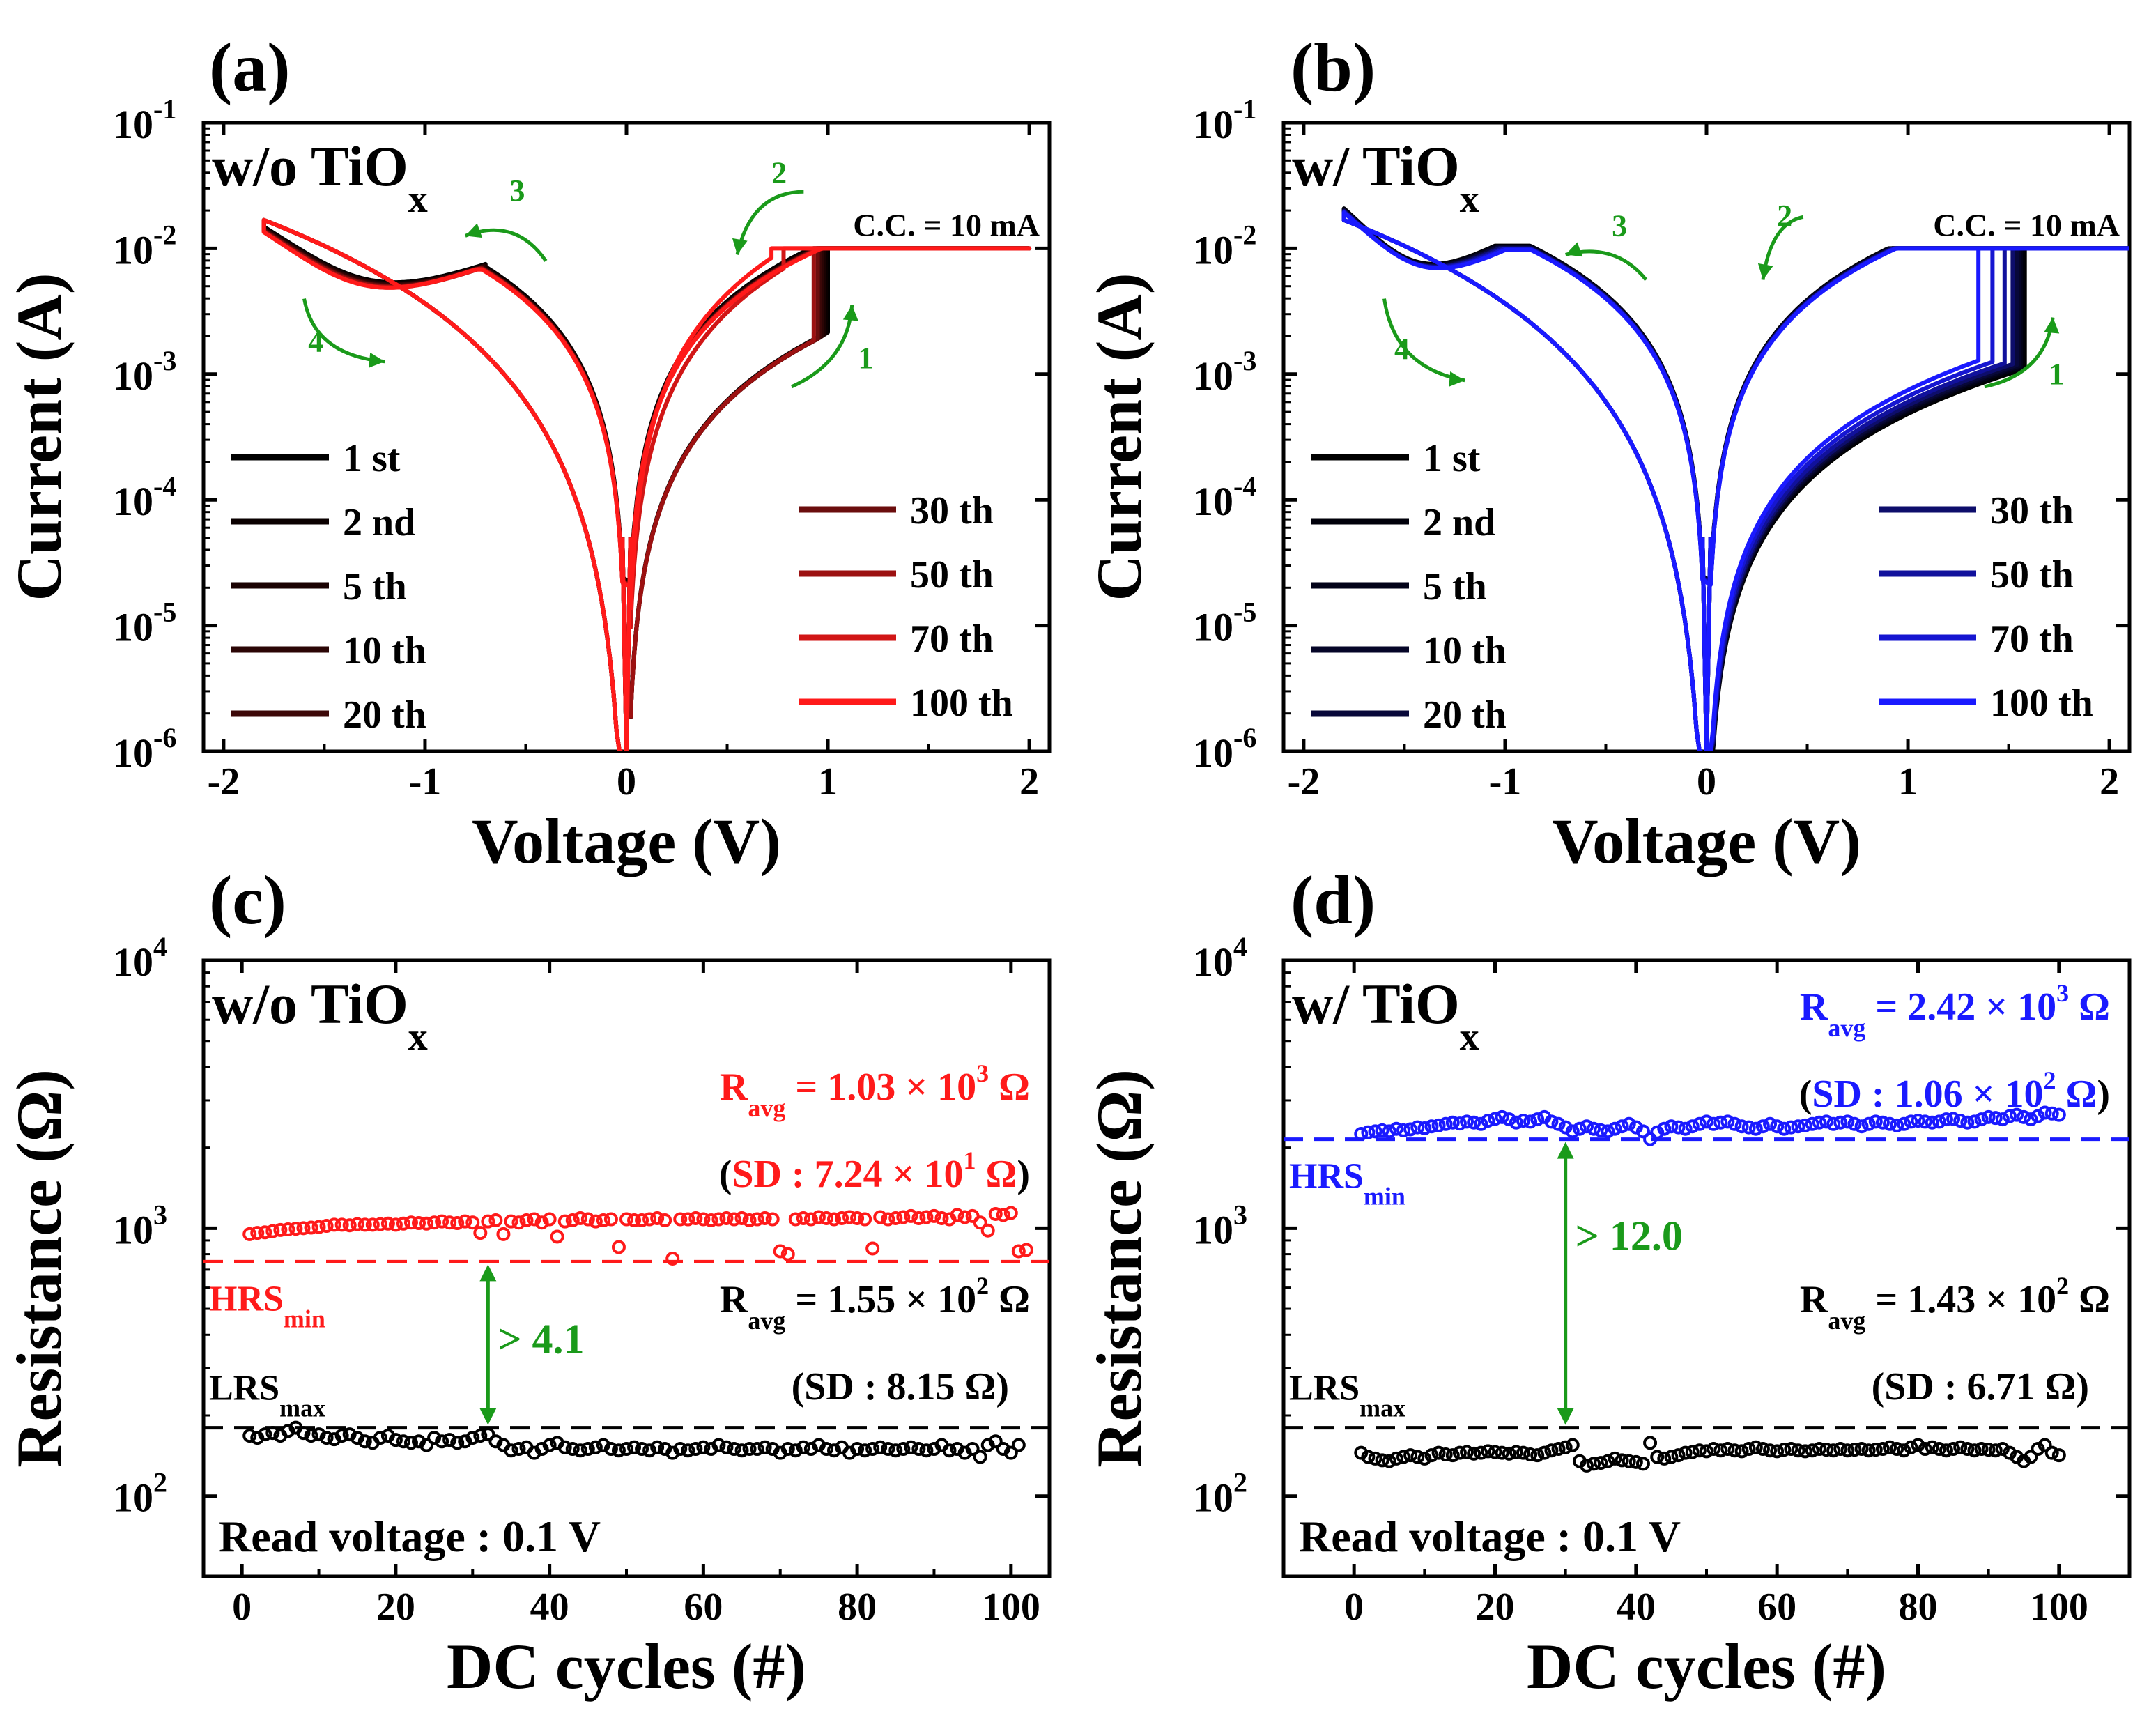  Describe the element at coordinates (2032, 511) in the screenshot. I see `legend-label: 30 th` at that location.